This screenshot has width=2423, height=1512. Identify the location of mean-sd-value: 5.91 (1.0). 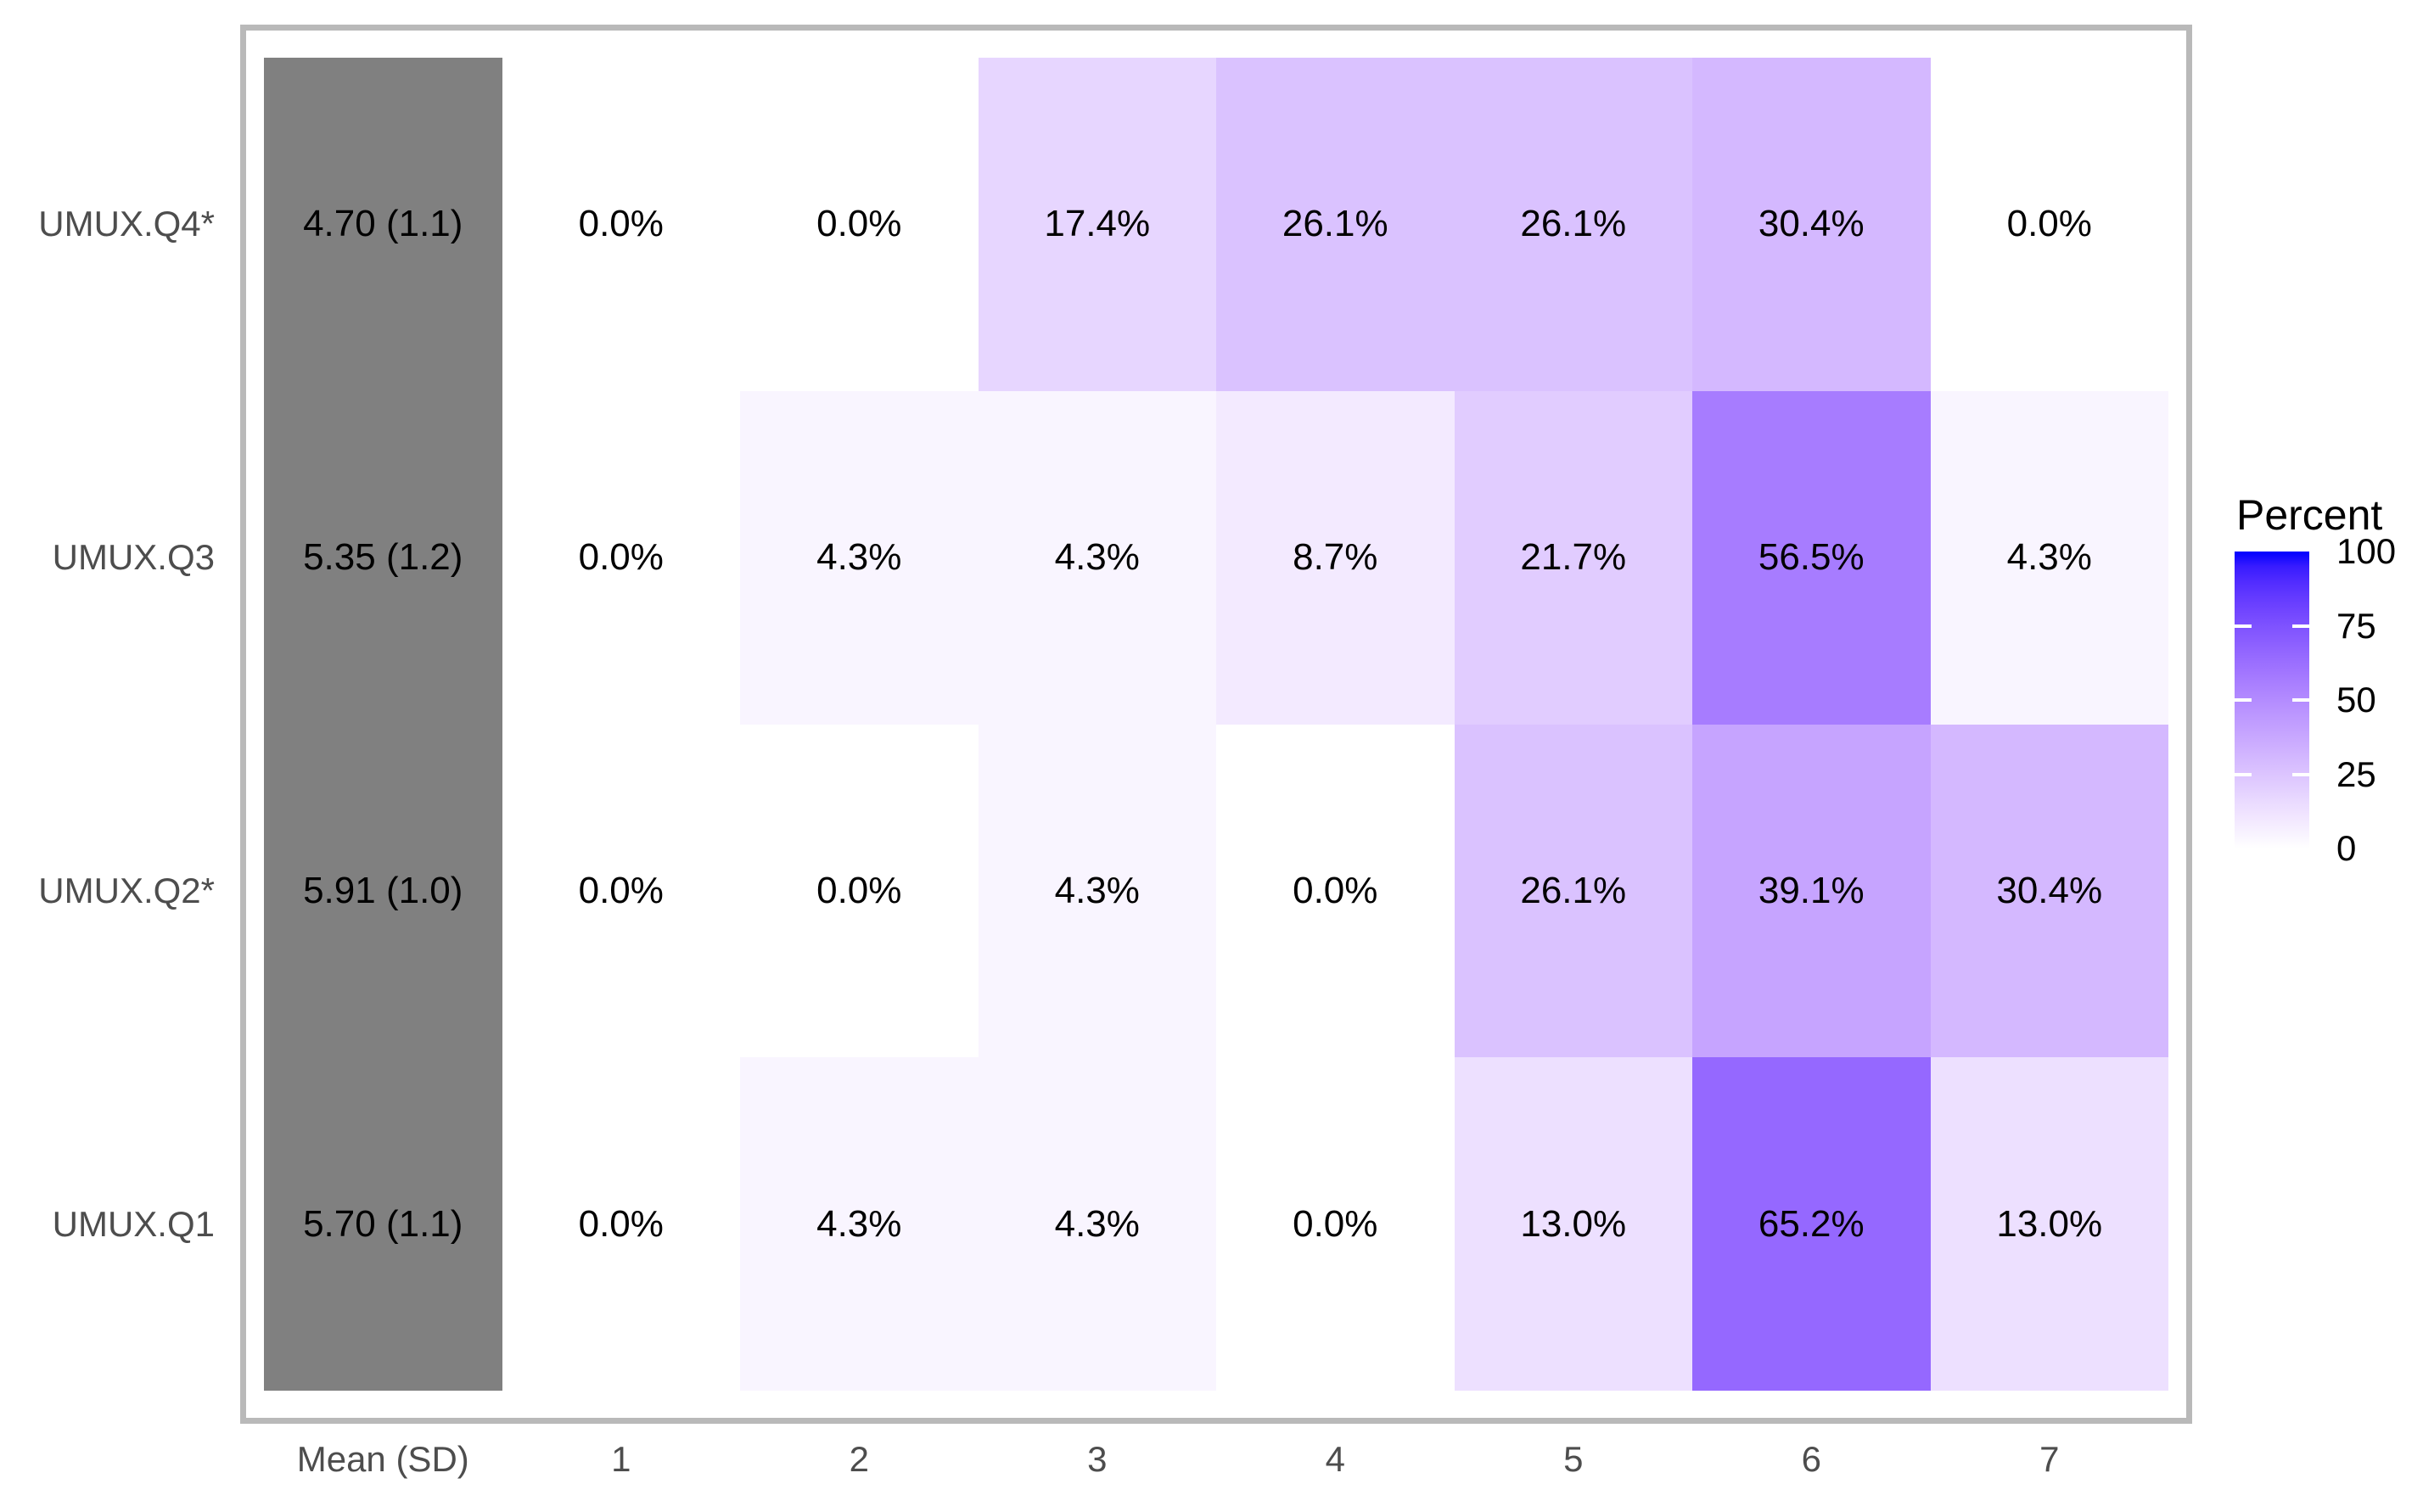
(383, 890).